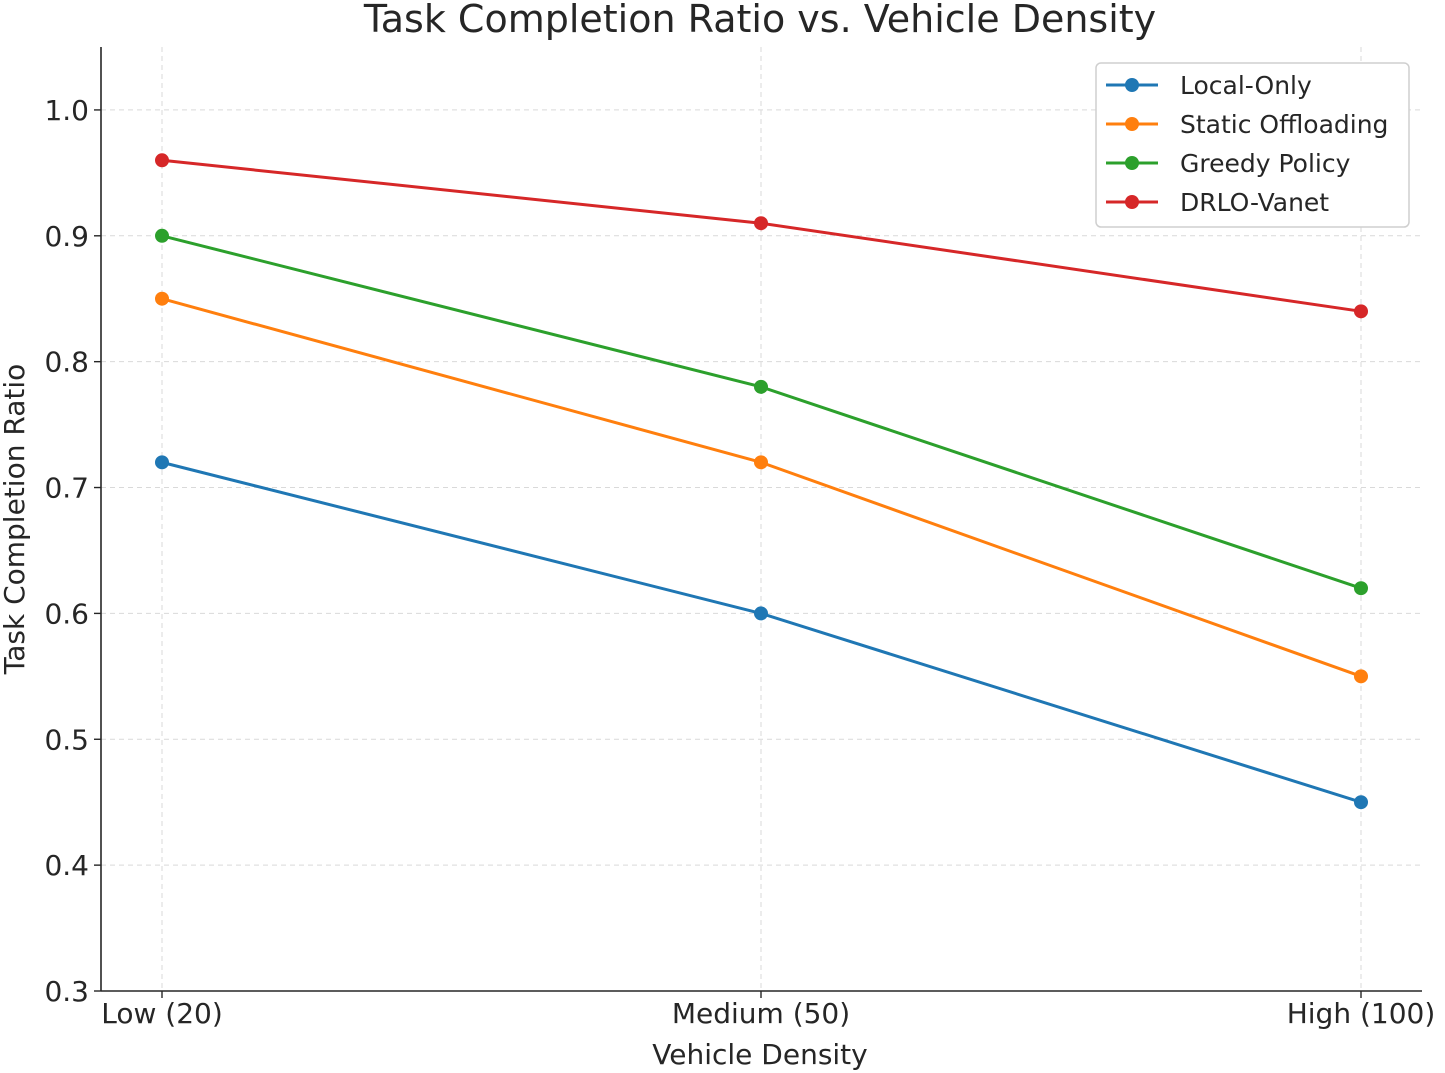 Image resolution: width=1445 pixels, height=1073 pixels. I want to click on legend-label-drlo-vanet: DRLO-Vanet, so click(1254, 202).